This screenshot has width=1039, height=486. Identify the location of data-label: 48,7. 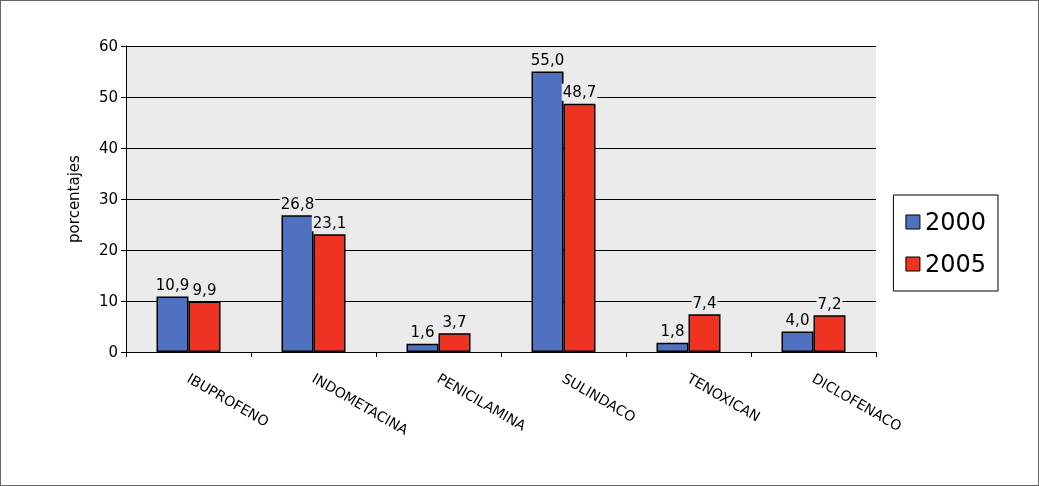
(579, 92).